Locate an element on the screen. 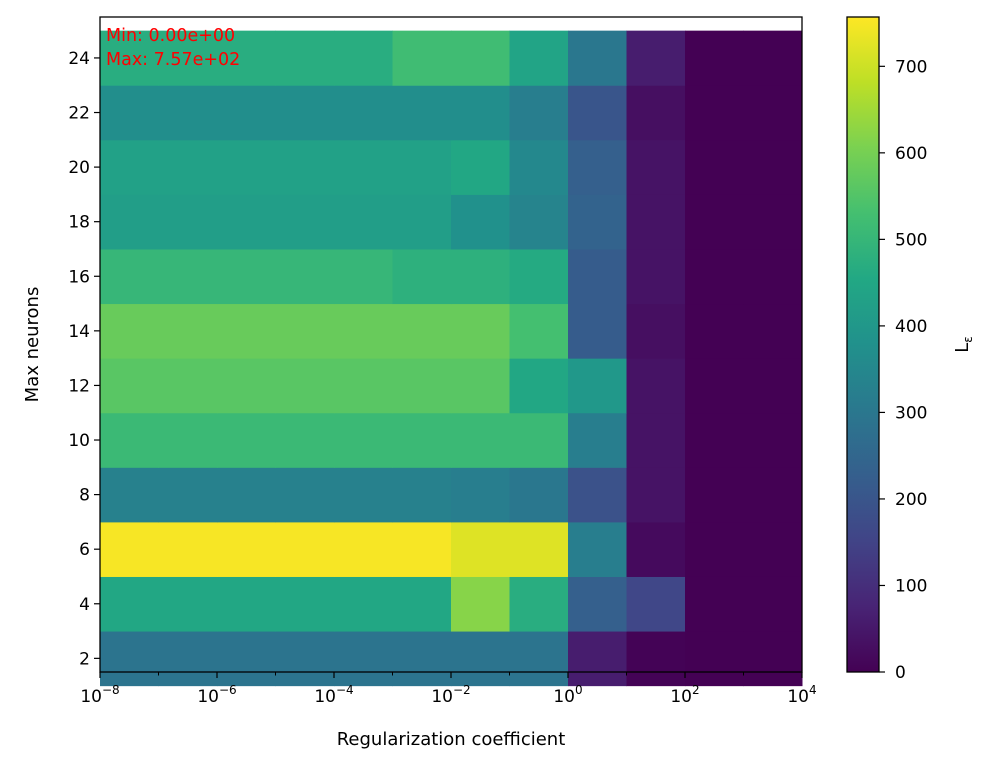 The width and height of the screenshot is (996, 768). colorbar-tick-label: 200 is located at coordinates (911, 500).